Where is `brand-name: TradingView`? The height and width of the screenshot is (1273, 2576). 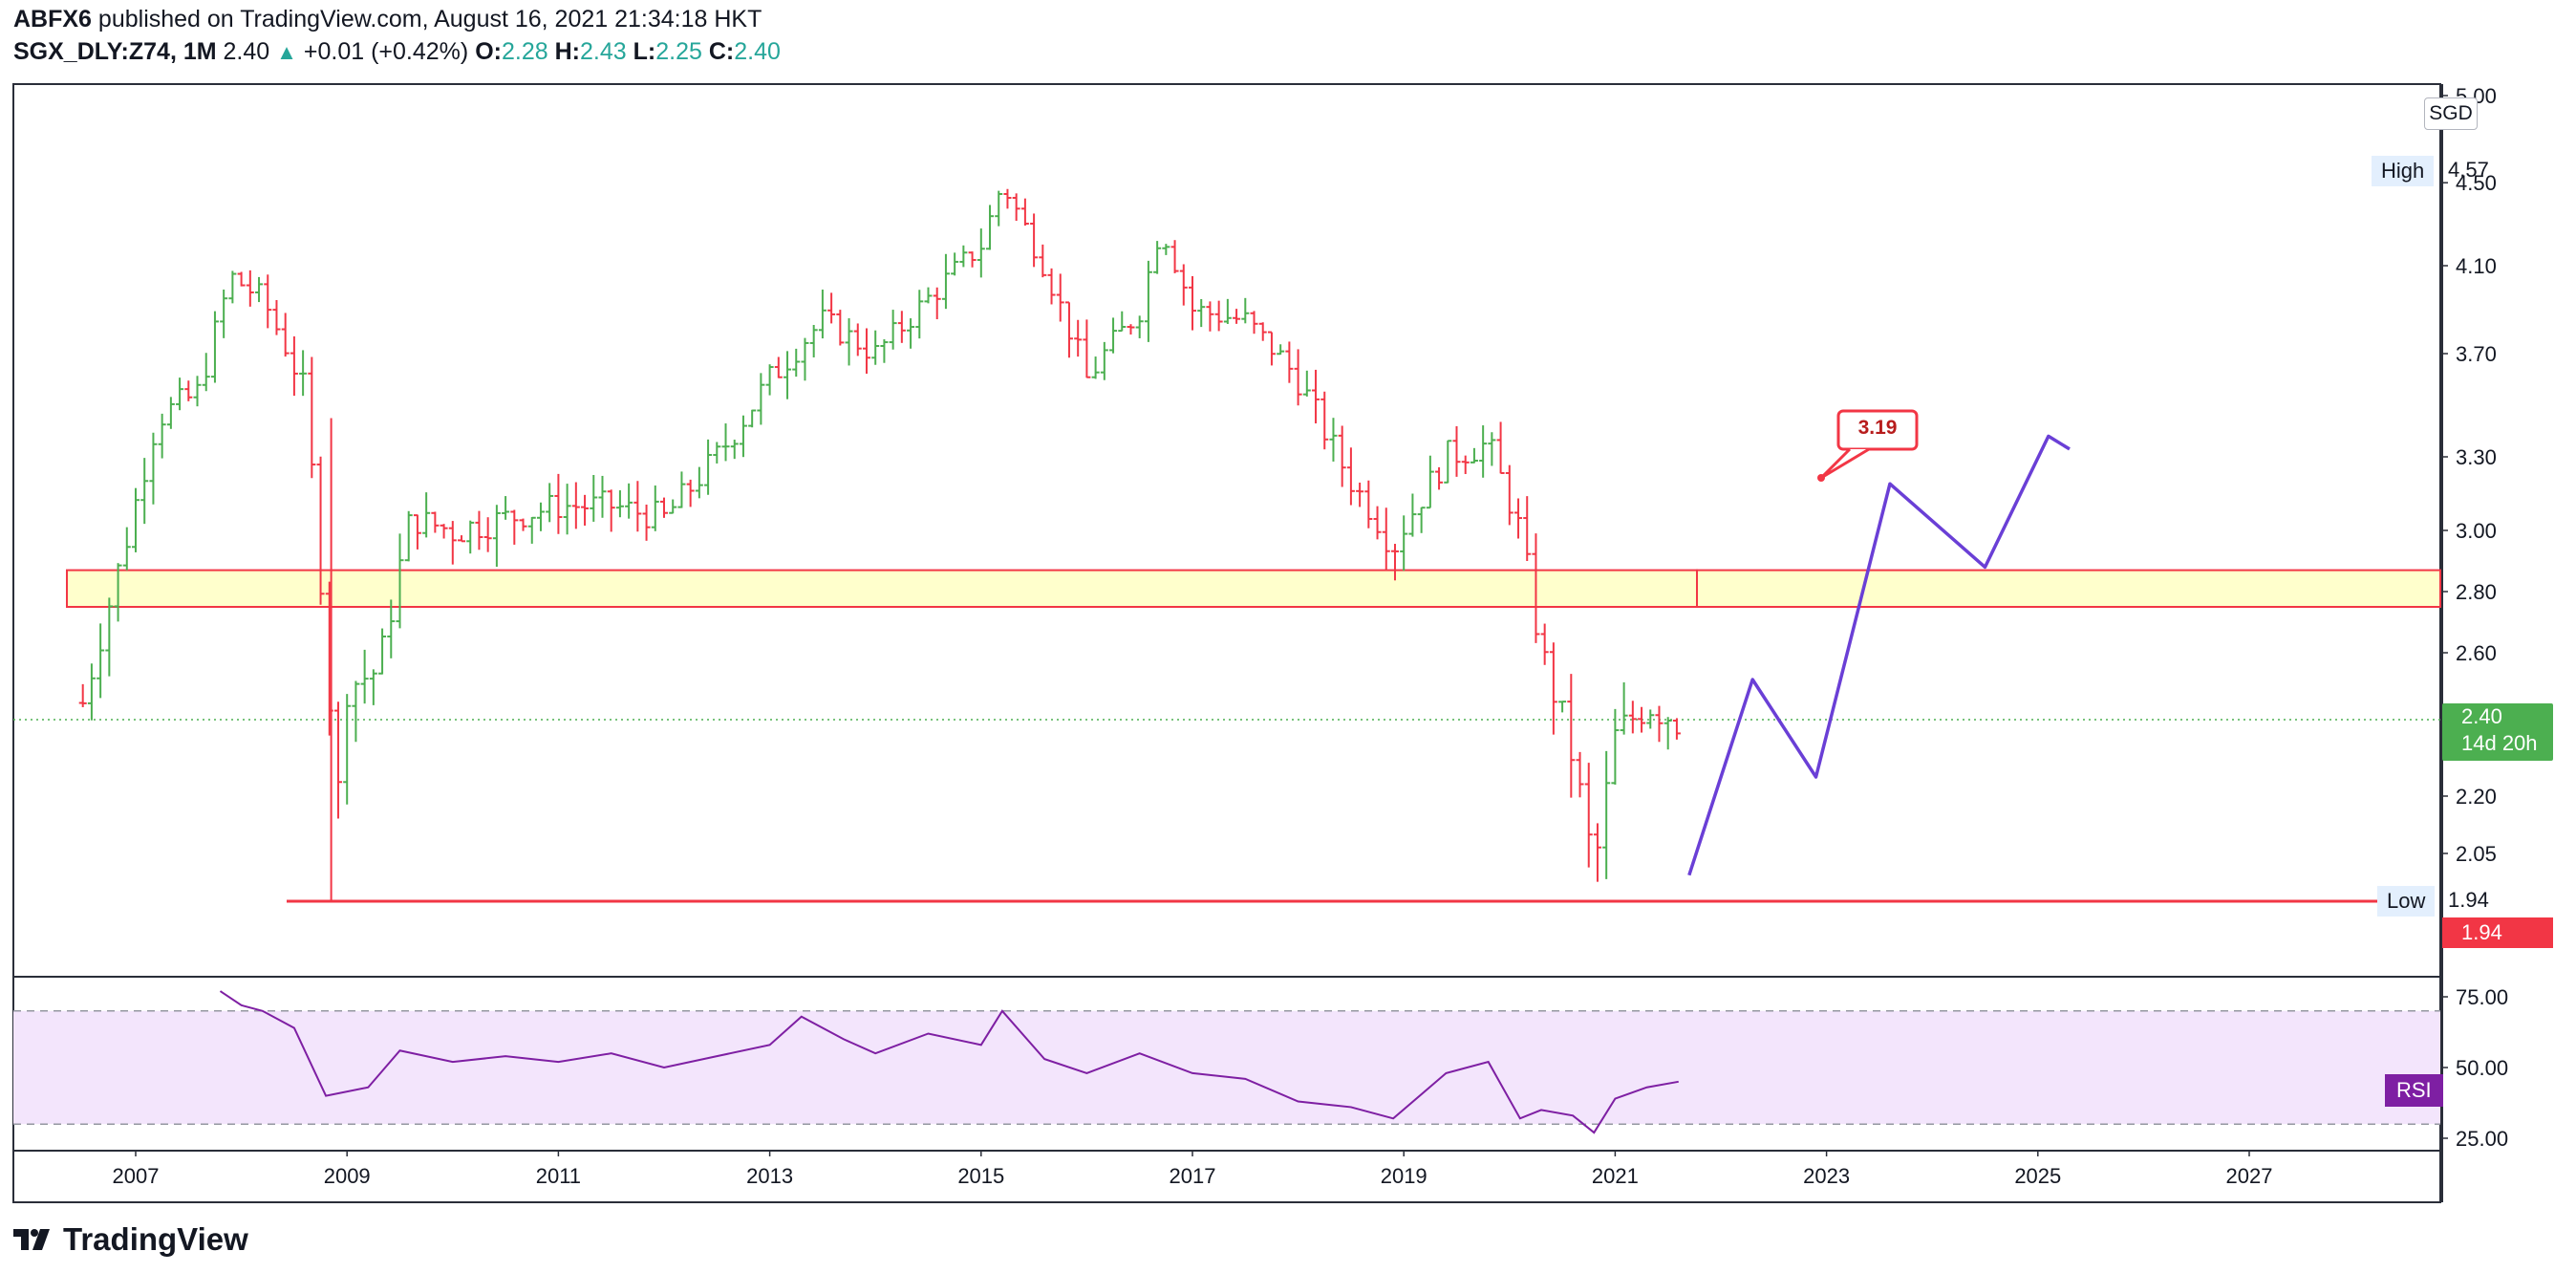 brand-name: TradingView is located at coordinates (155, 1239).